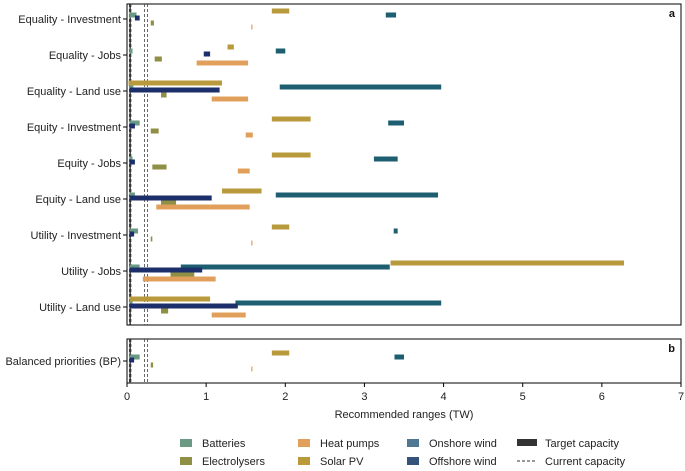 This screenshot has height=471, width=685. I want to click on y-tick-label: Equality - Land use, so click(74, 92).